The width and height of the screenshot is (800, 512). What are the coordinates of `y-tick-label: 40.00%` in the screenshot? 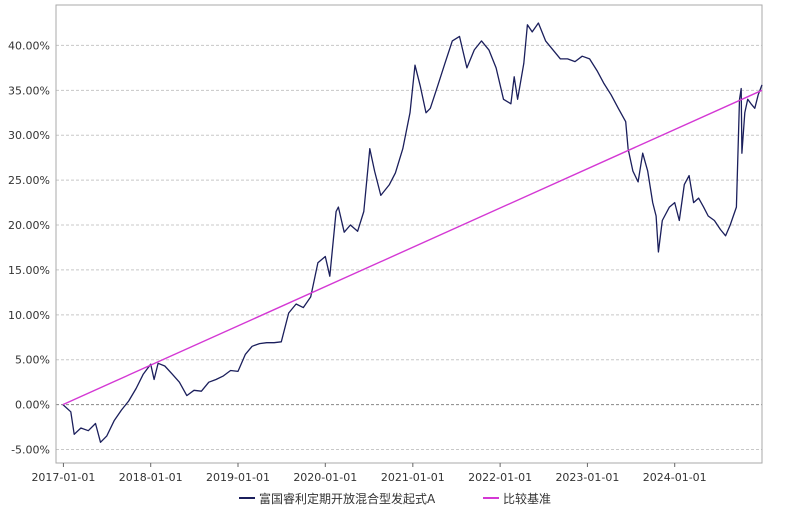 It's located at (29, 45).